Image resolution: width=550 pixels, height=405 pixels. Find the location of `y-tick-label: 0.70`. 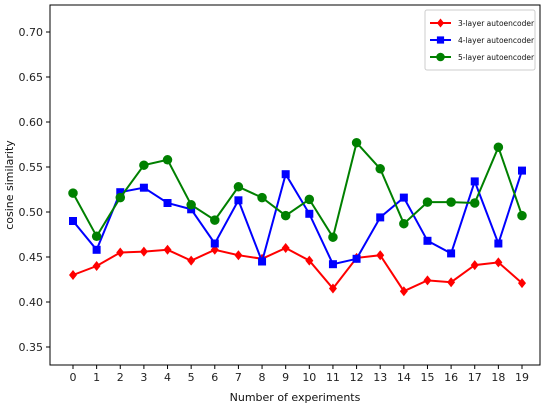

y-tick-label: 0.70 is located at coordinates (31, 32).